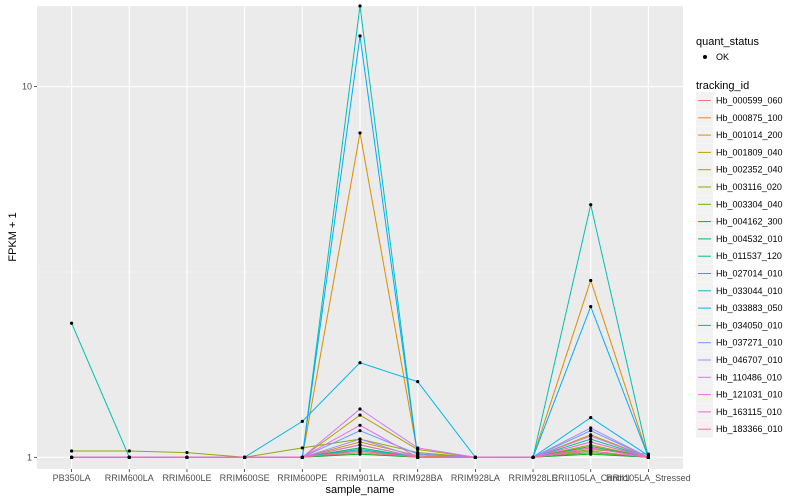  What do you see at coordinates (29, 272) in the screenshot?
I see `y-axis: 1 10` at bounding box center [29, 272].